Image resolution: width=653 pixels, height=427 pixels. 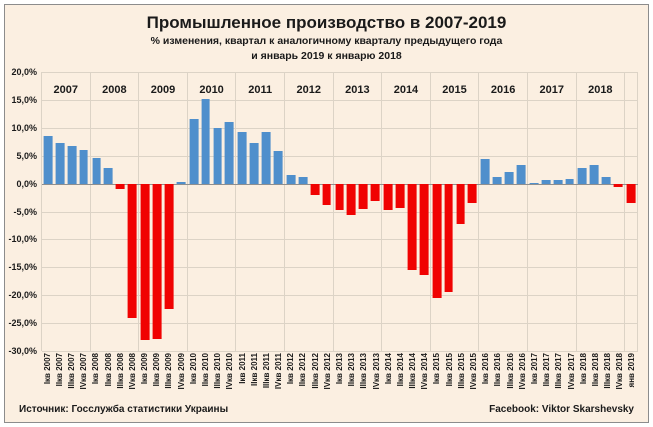 What do you see at coordinates (65, 377) in the screenshot?
I see `x-label-group: Iкв 2007 IIкв 2007 IIIкв 2007 IVкв 2007` at bounding box center [65, 377].